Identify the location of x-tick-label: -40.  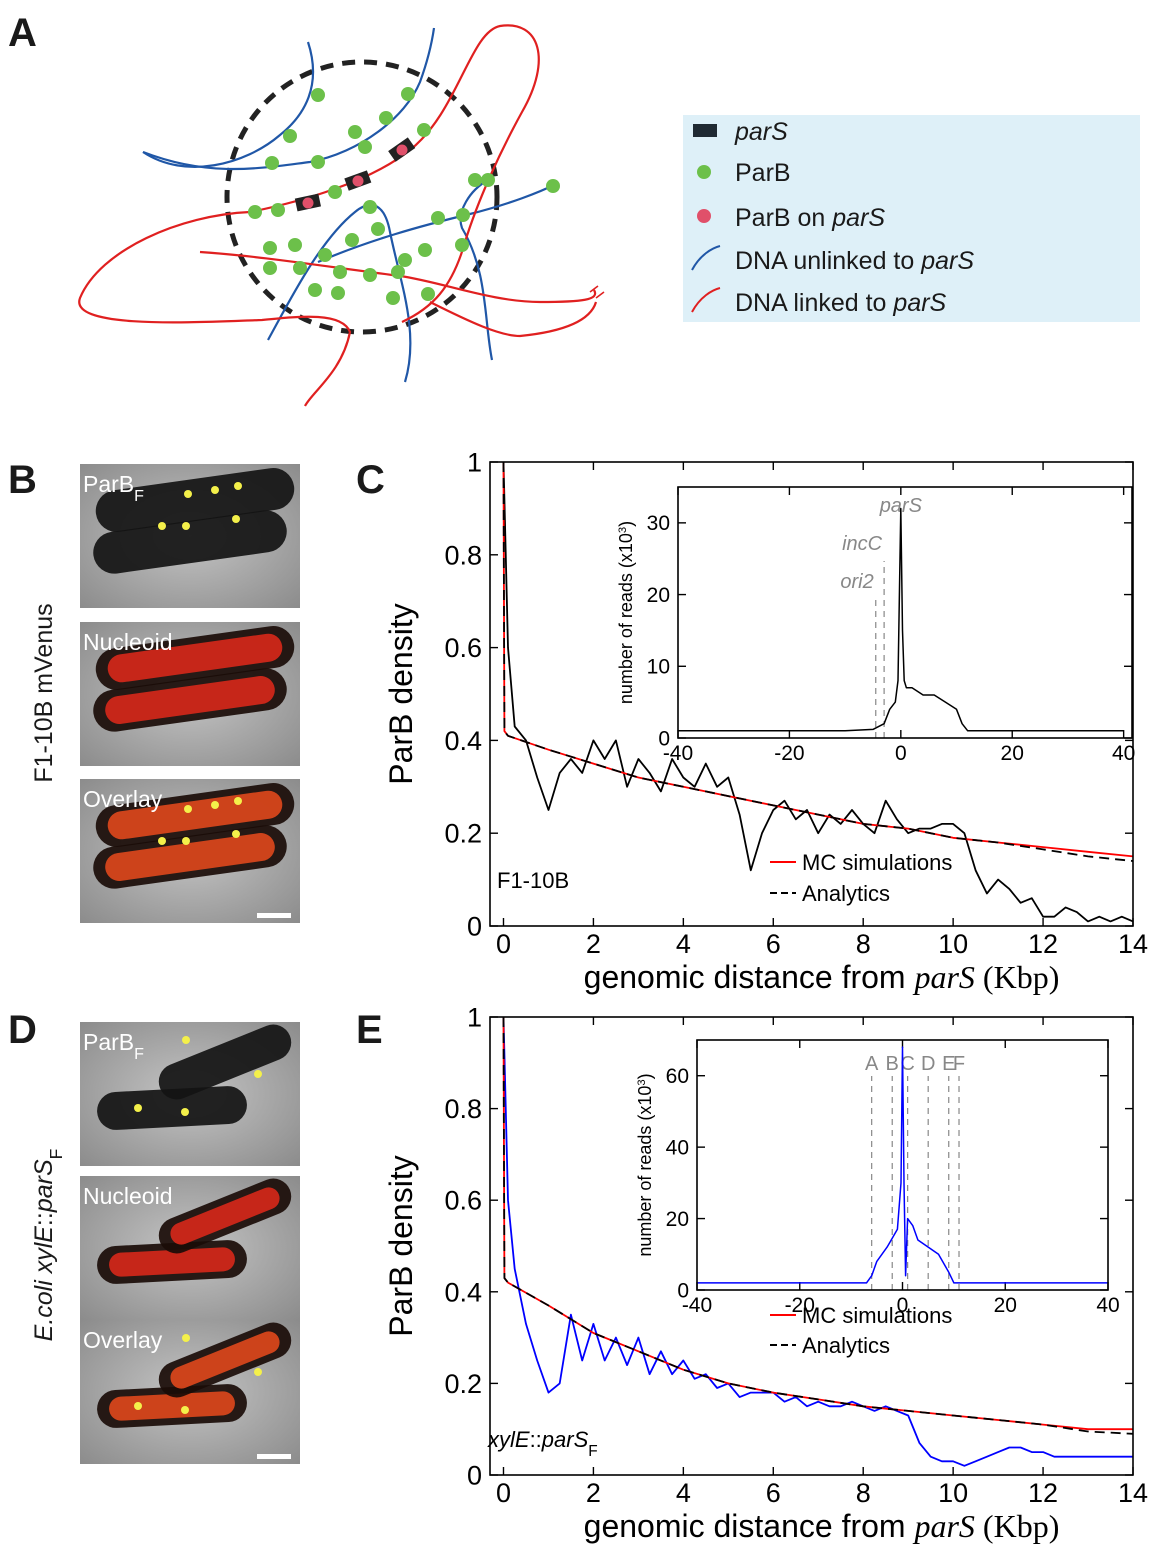
(678, 753).